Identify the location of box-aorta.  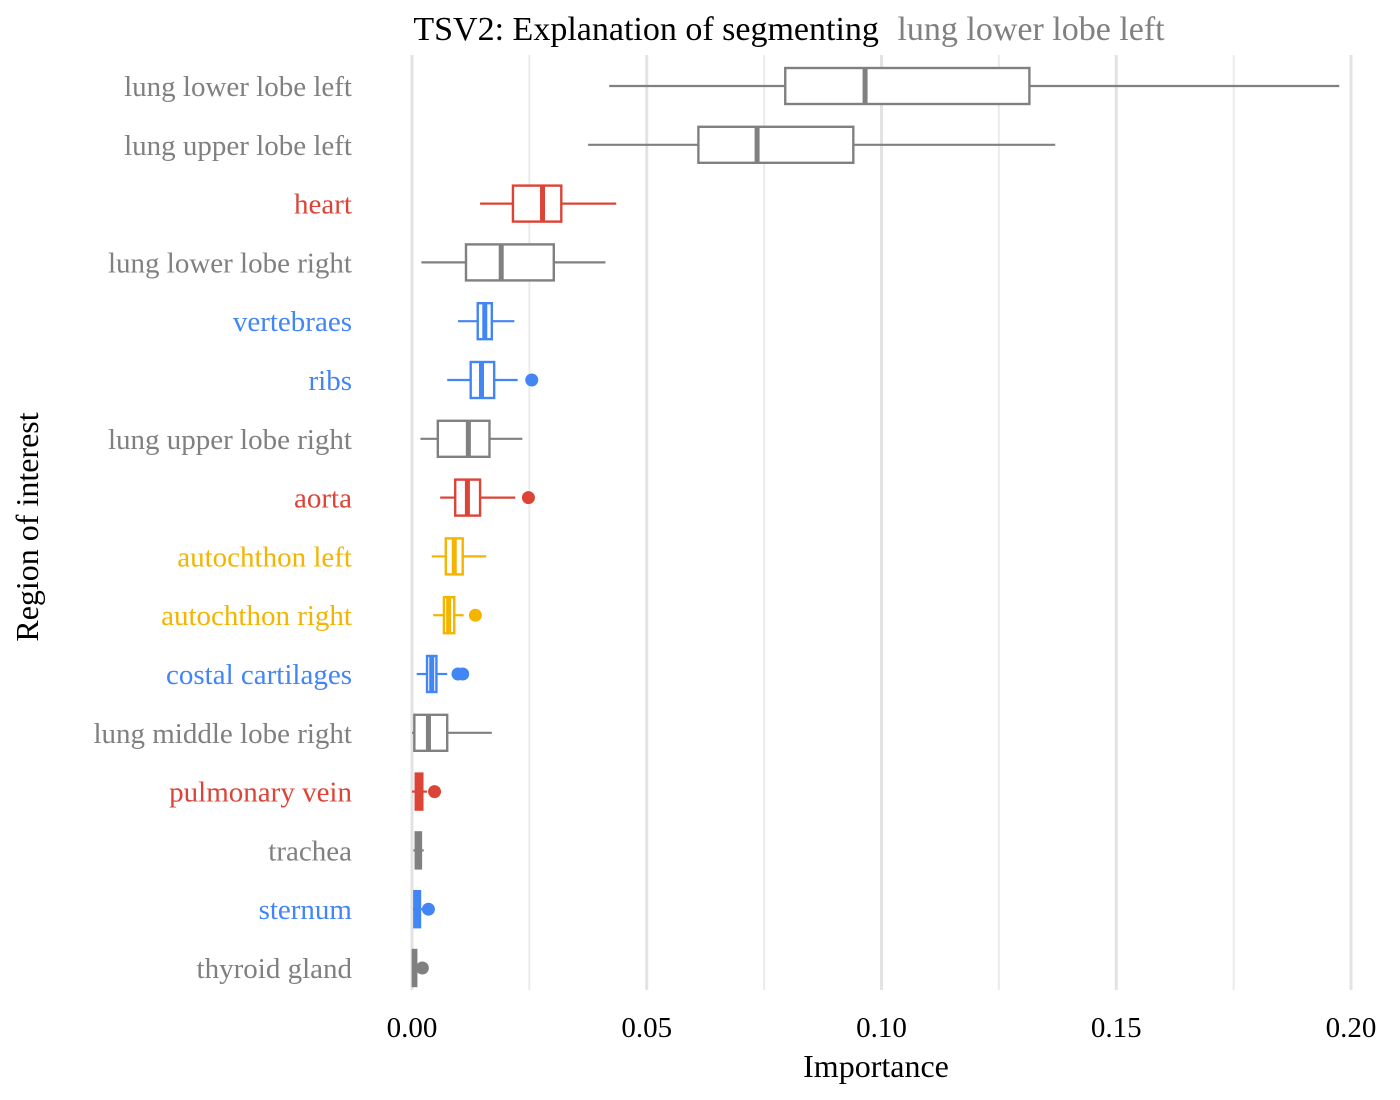
(487, 497).